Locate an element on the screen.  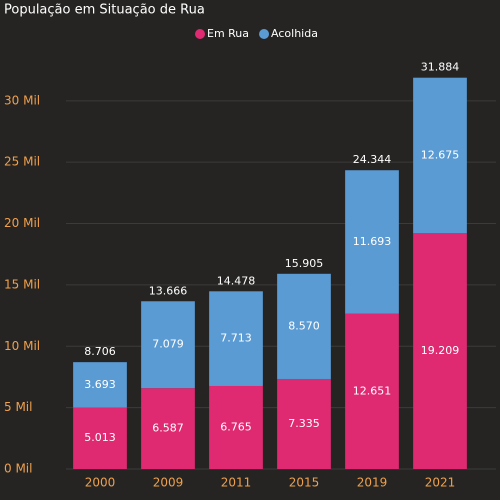
x-tick-label: 2019 is located at coordinates (372, 483).